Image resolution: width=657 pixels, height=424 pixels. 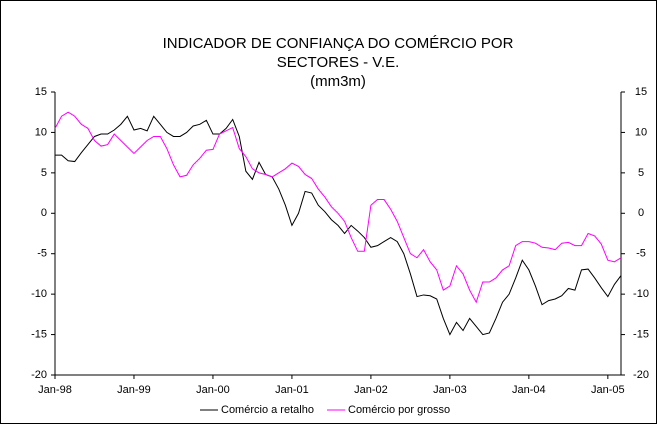 I want to click on x-tick-label: Jan-01, so click(x=292, y=390).